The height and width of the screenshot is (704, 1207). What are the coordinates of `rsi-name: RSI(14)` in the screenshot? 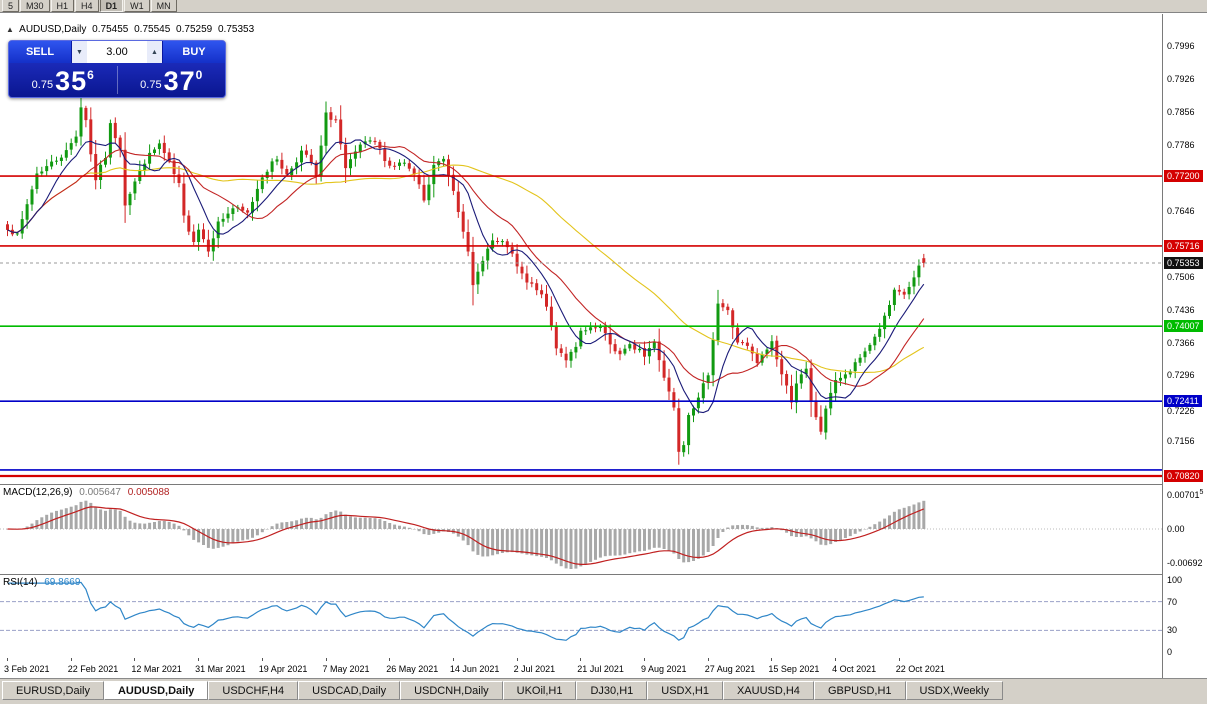 It's located at (20, 582).